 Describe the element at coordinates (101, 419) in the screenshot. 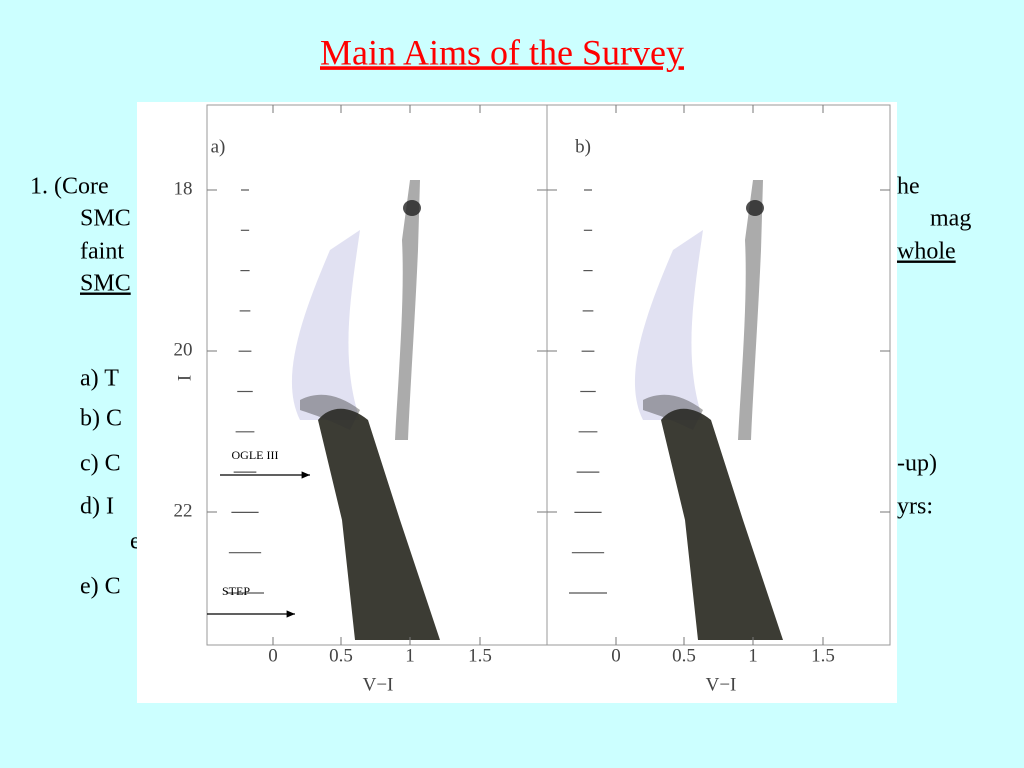

I see `body-text: b) C` at that location.